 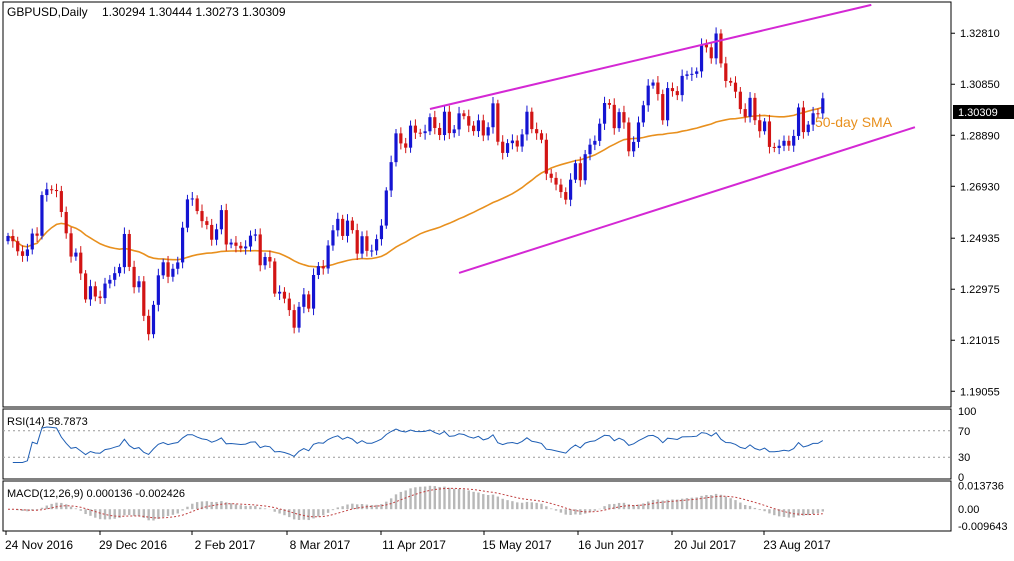 What do you see at coordinates (980, 85) in the screenshot?
I see `price-tick-label: 1.30850` at bounding box center [980, 85].